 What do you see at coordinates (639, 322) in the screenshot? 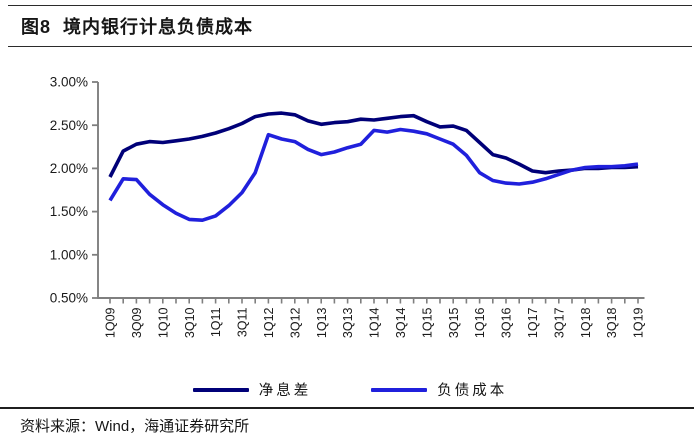
I see `x-tick-label: 1Q19` at bounding box center [639, 322].